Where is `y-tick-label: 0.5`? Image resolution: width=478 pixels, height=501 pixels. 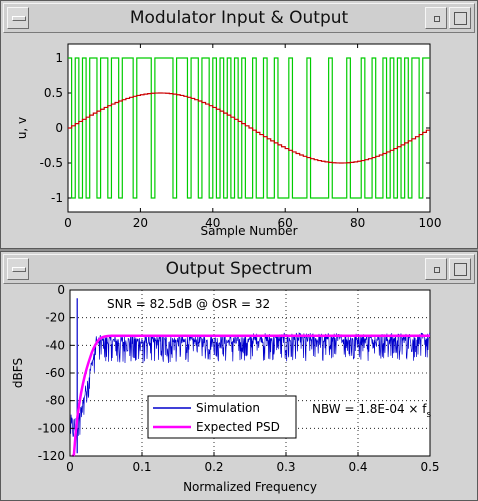
y-tick-label: 0.5 is located at coordinates (53, 93).